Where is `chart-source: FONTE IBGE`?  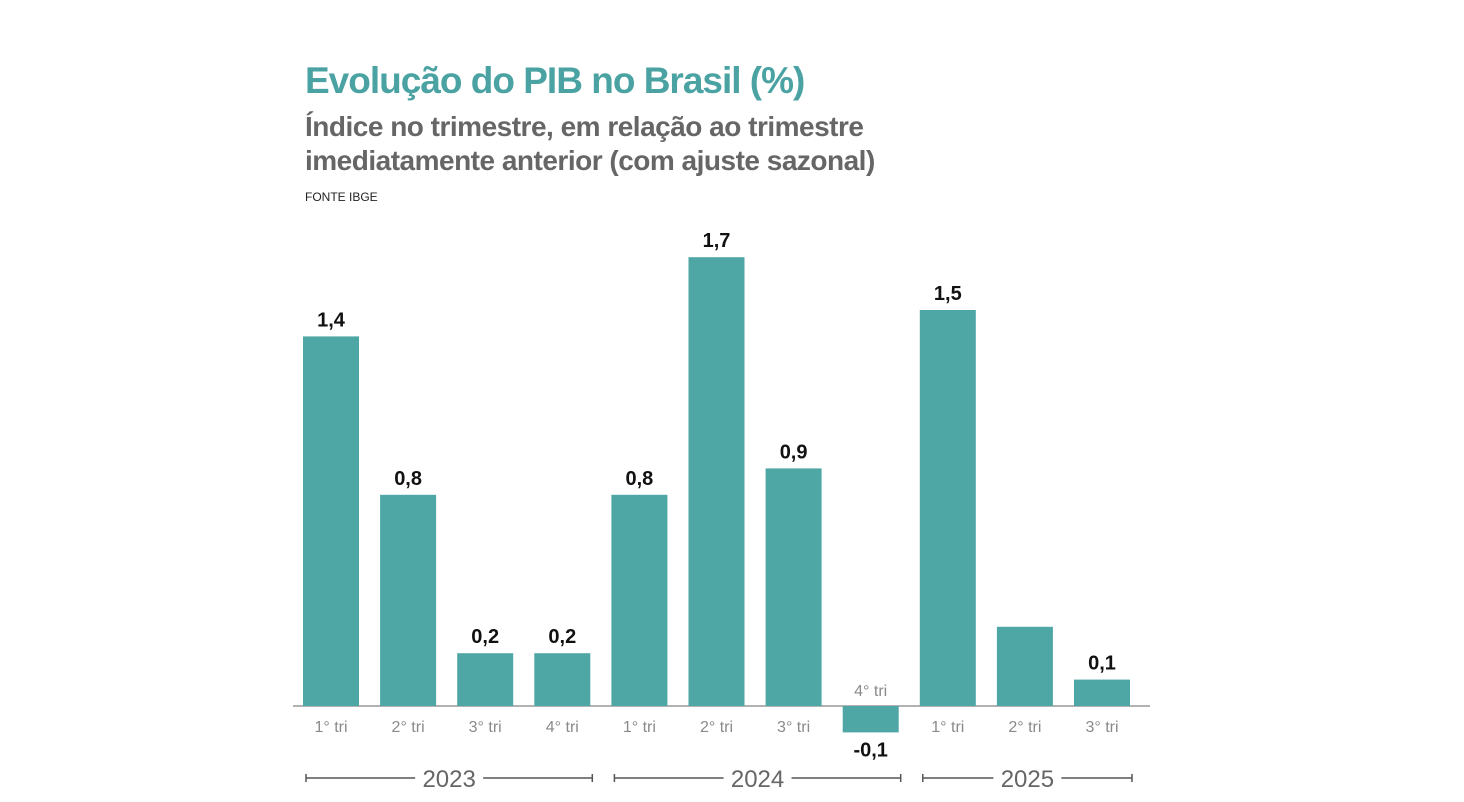
chart-source: FONTE IBGE is located at coordinates (341, 197).